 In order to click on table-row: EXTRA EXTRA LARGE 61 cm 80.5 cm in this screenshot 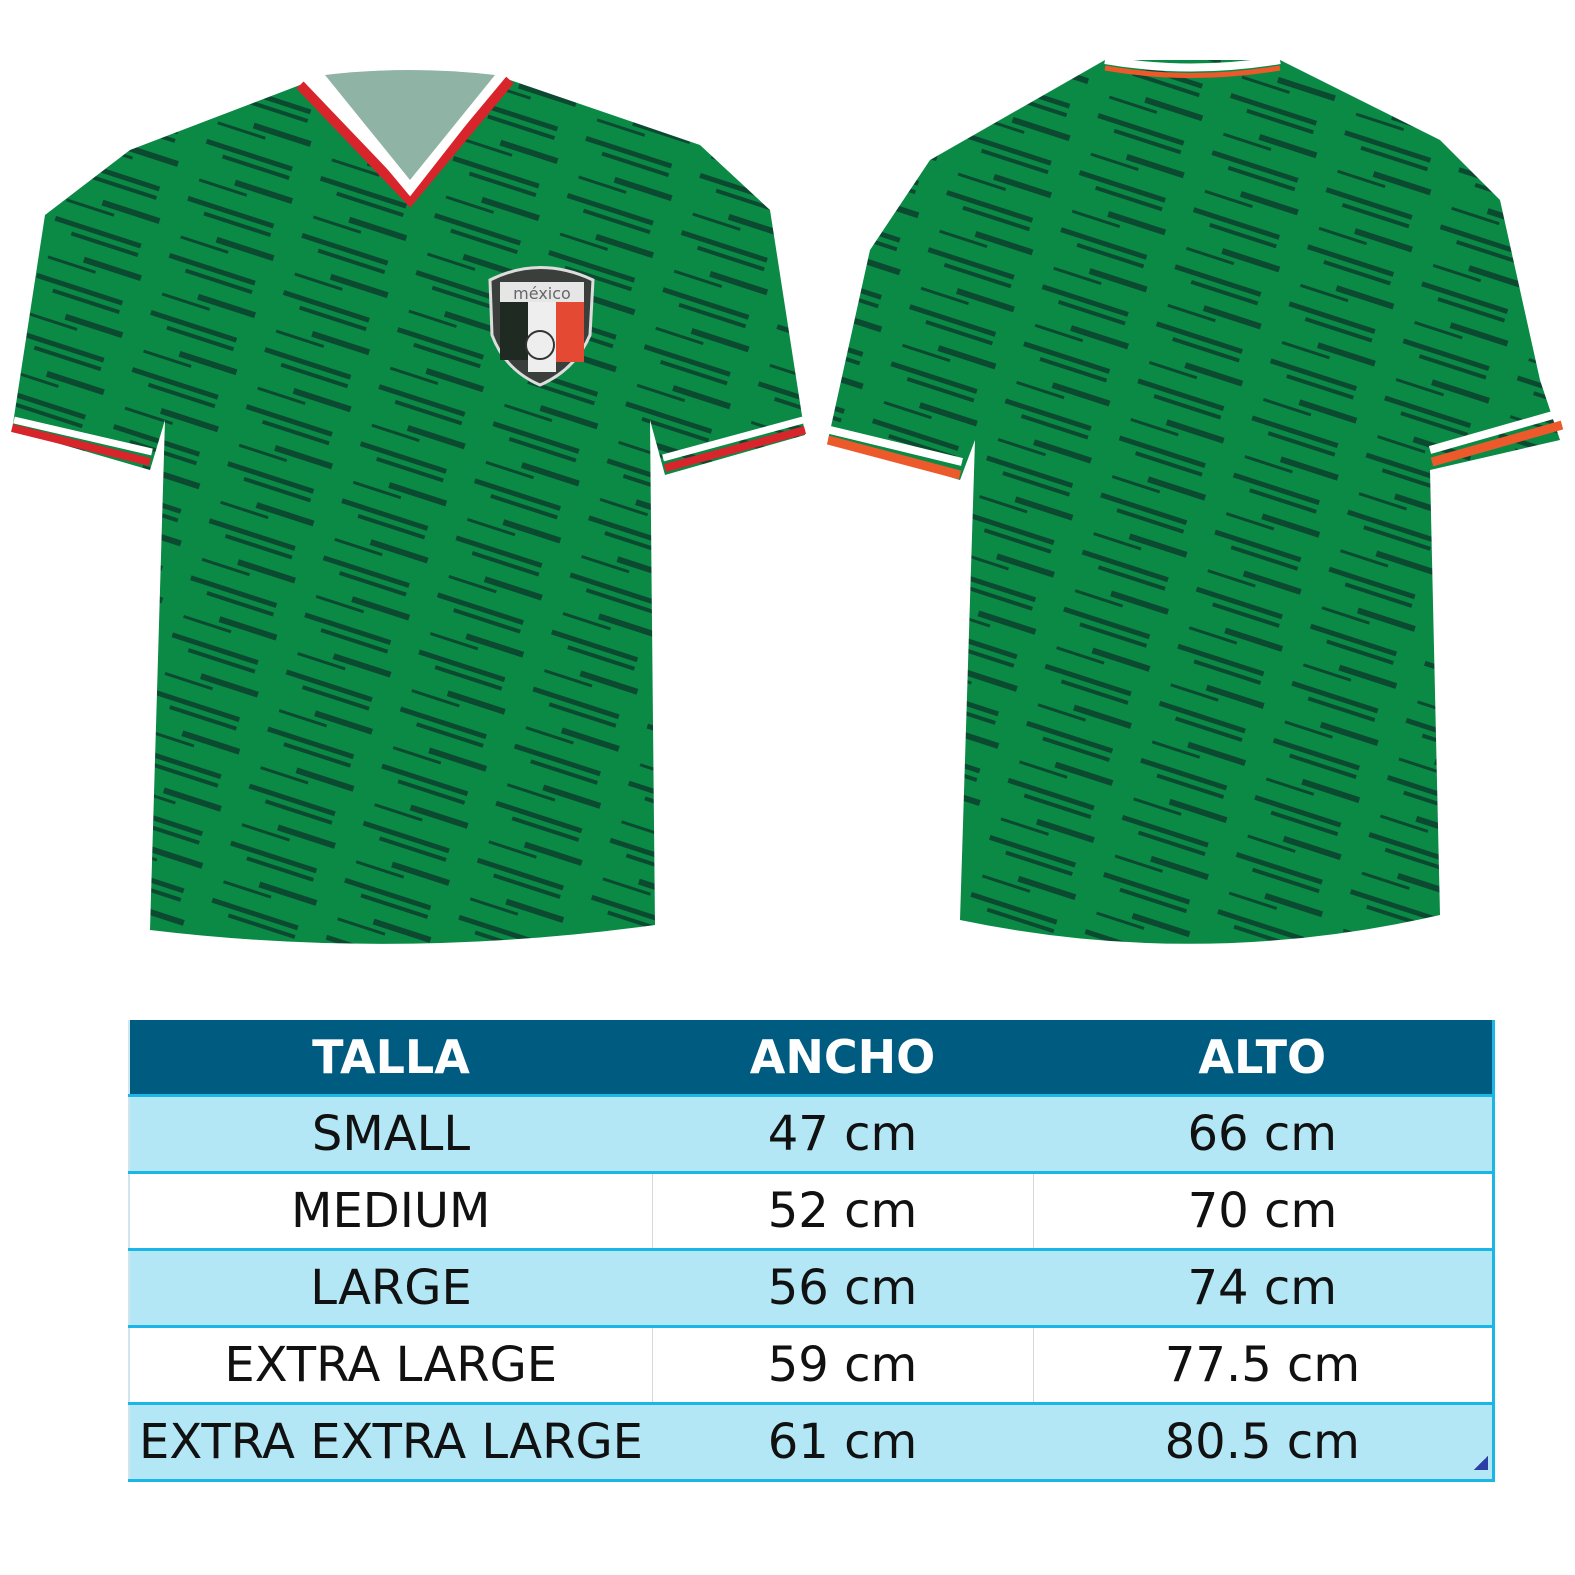, I will do `click(811, 1442)`.